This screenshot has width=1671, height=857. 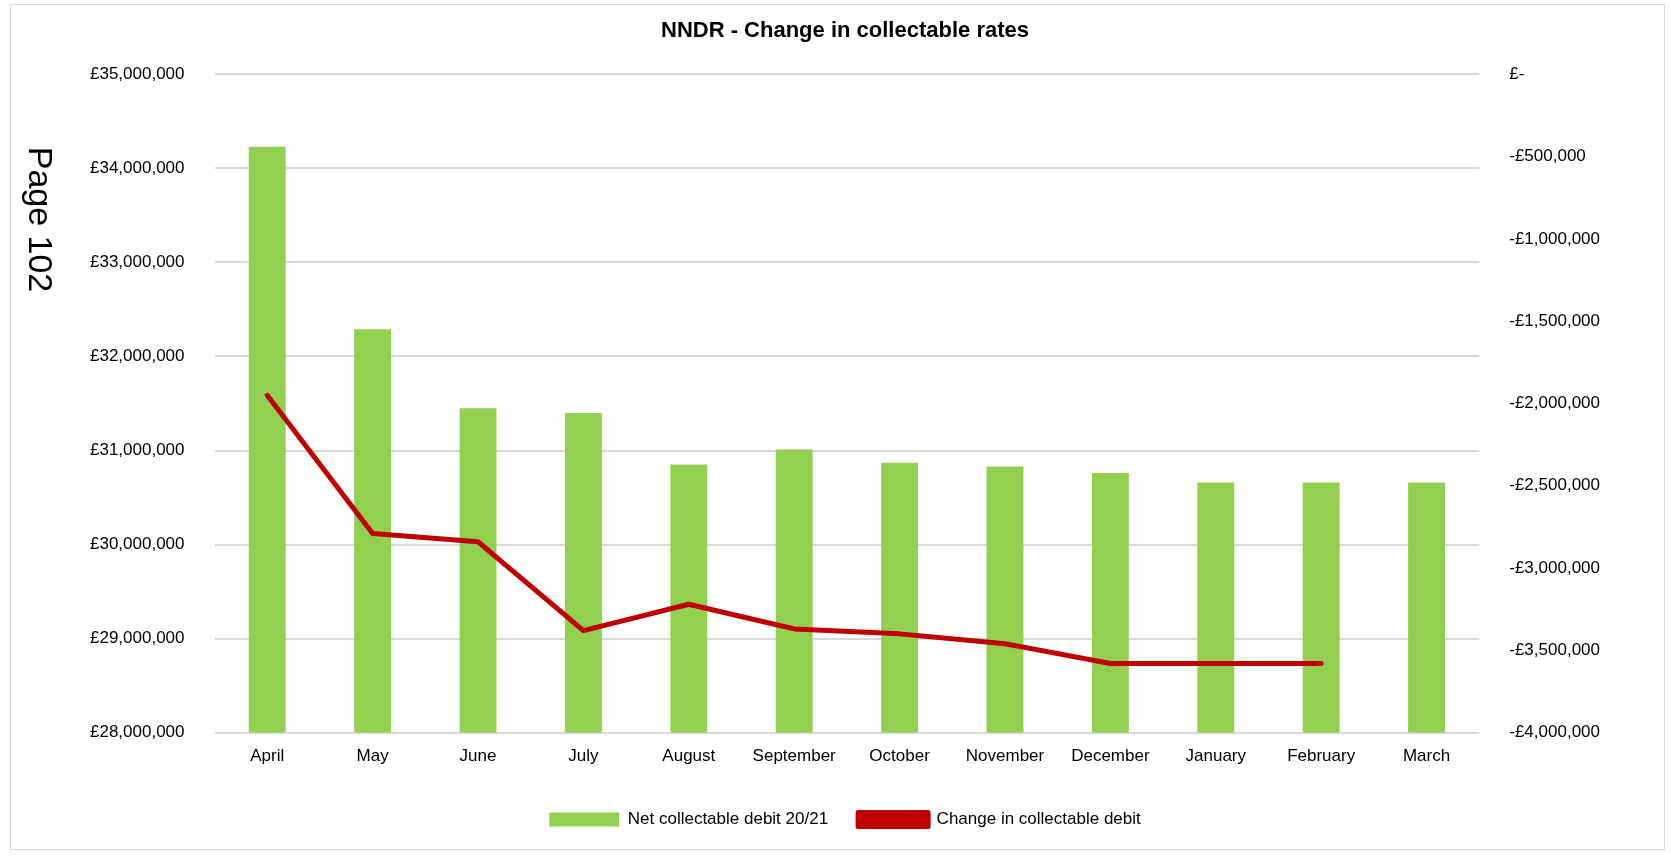 What do you see at coordinates (1555, 485) in the screenshot?
I see `y2-tick-label: -£2,500,000` at bounding box center [1555, 485].